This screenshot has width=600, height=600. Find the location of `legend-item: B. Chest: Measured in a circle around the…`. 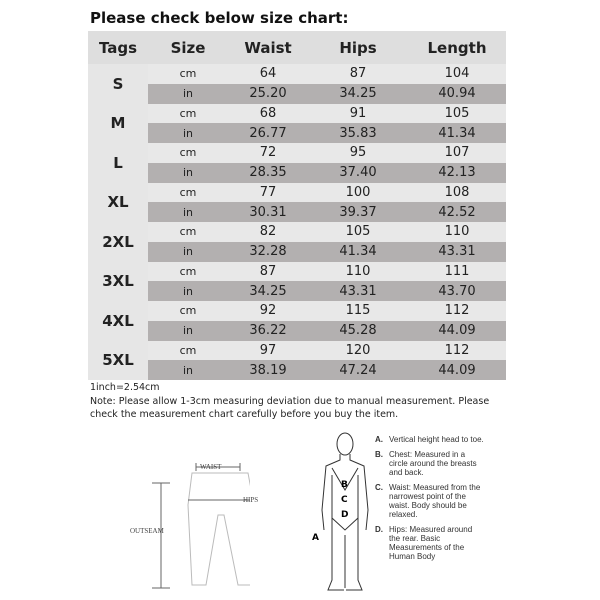

legend-item: B. Chest: Measured in a circle around the… is located at coordinates (429, 463).